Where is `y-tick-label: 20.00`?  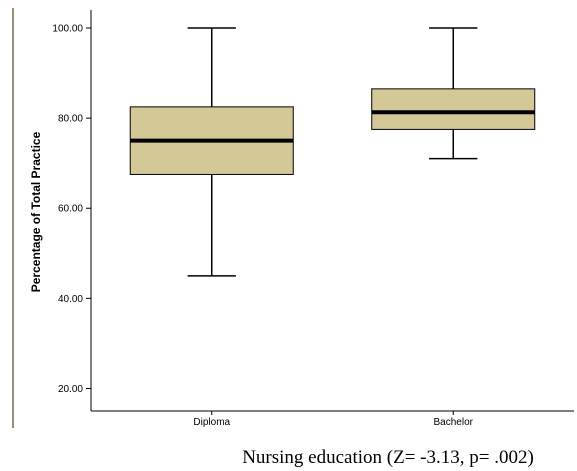 y-tick-label: 20.00 is located at coordinates (70, 389).